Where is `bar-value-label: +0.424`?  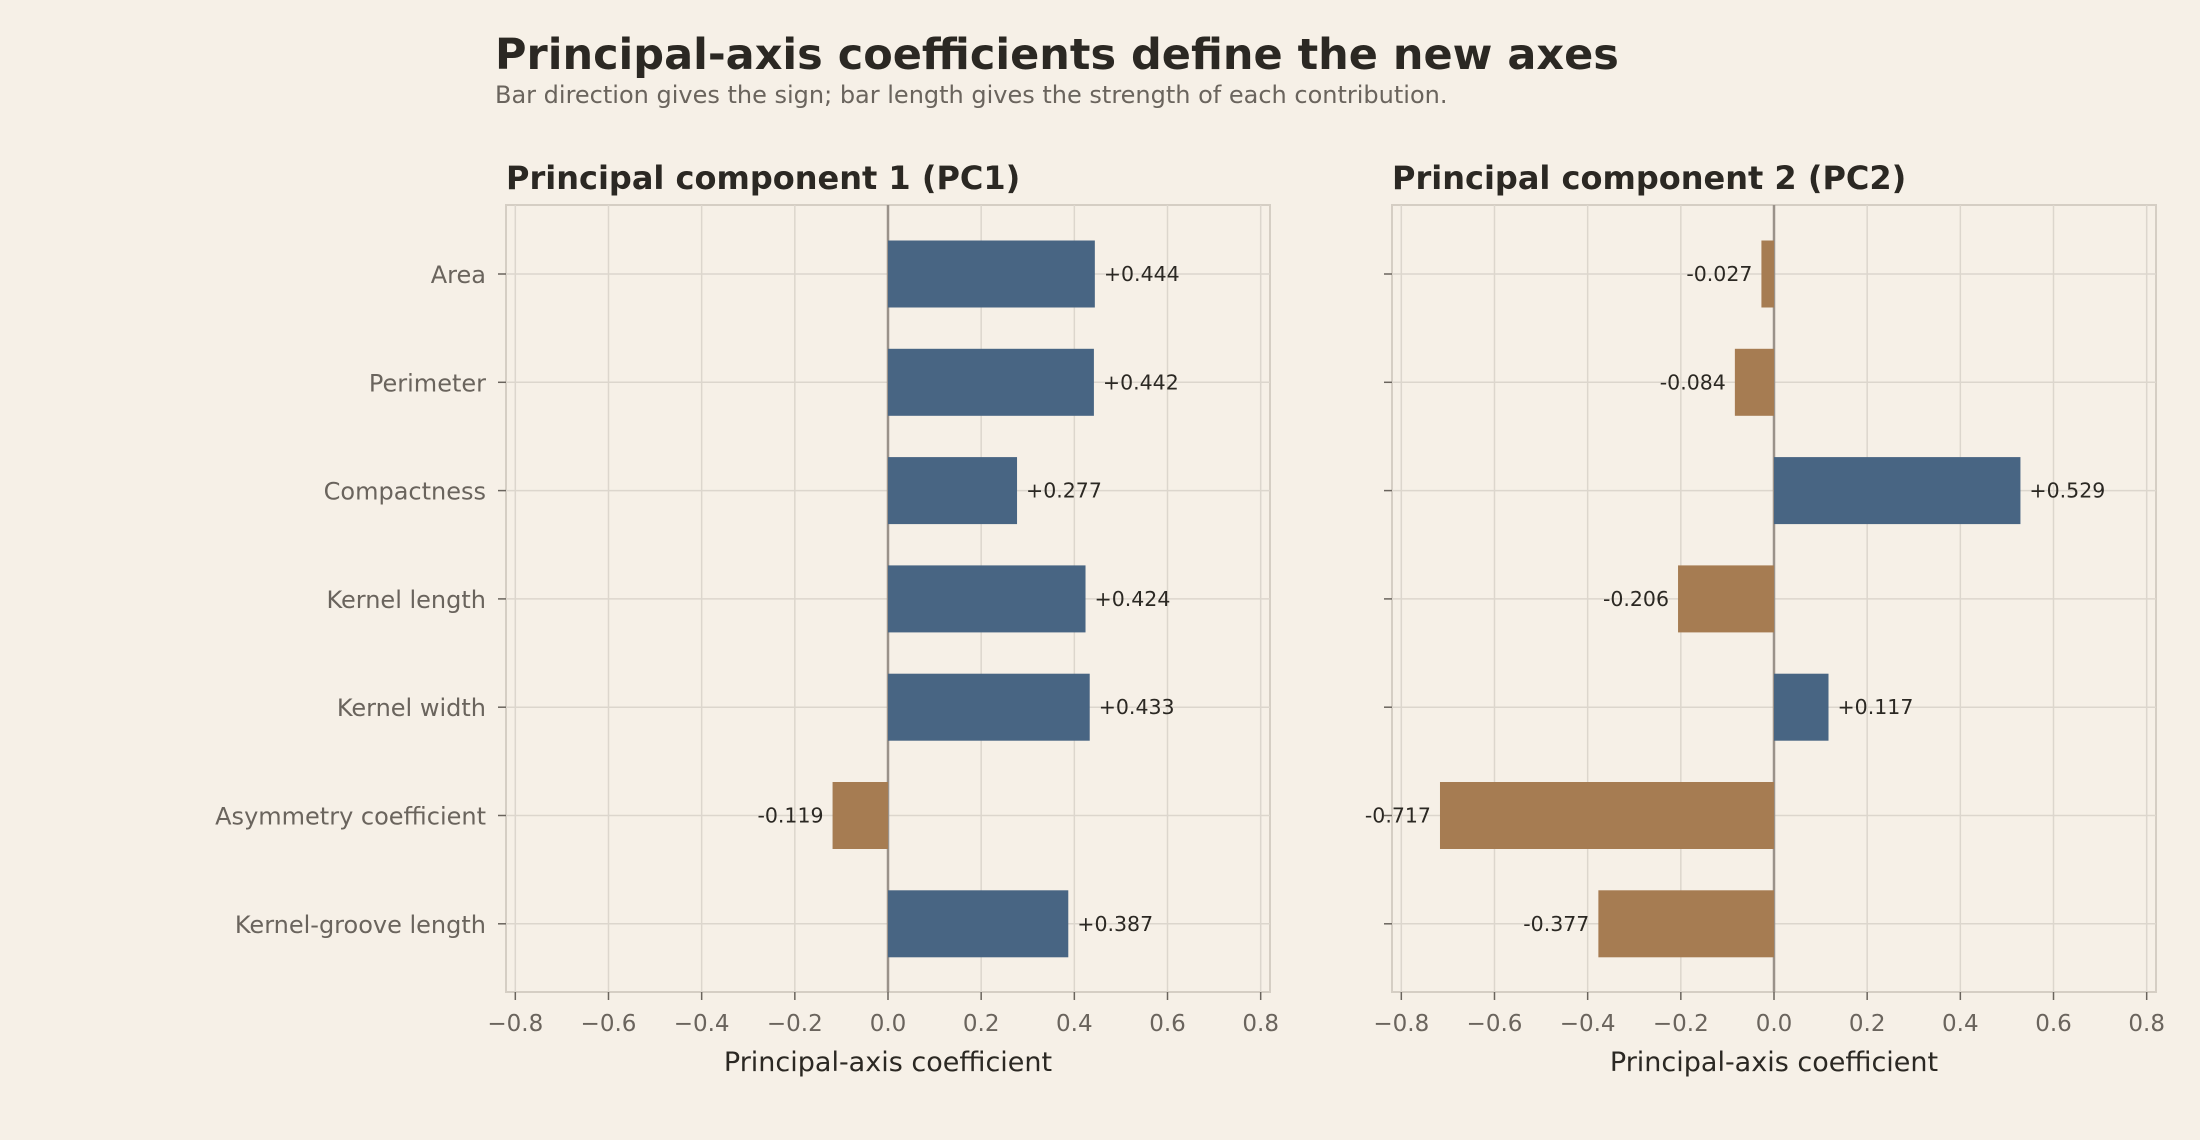
bar-value-label: +0.424 is located at coordinates (1133, 599).